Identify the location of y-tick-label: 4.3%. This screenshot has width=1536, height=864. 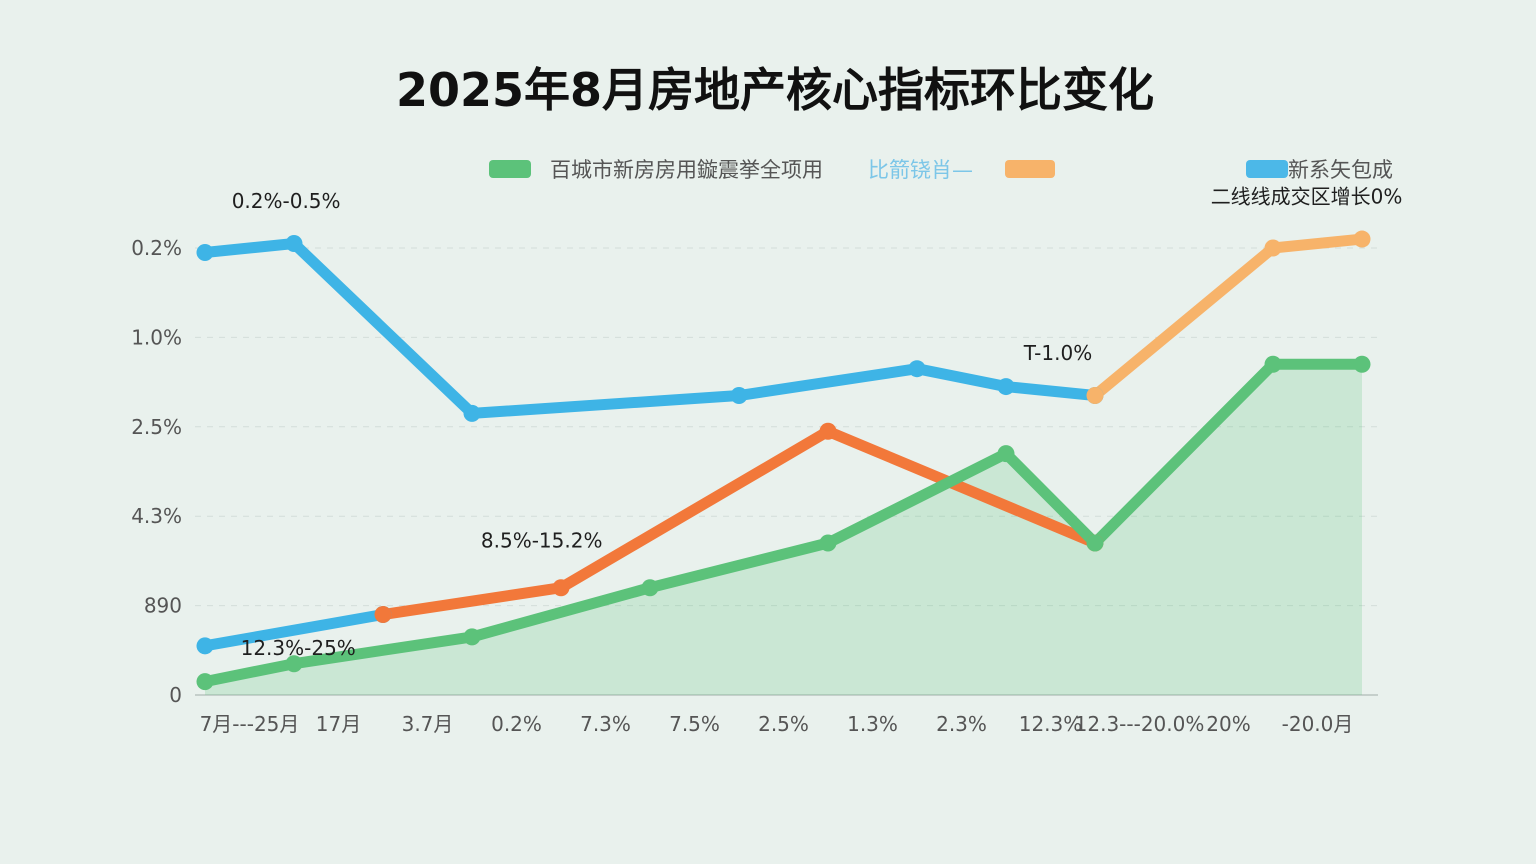
(156, 516).